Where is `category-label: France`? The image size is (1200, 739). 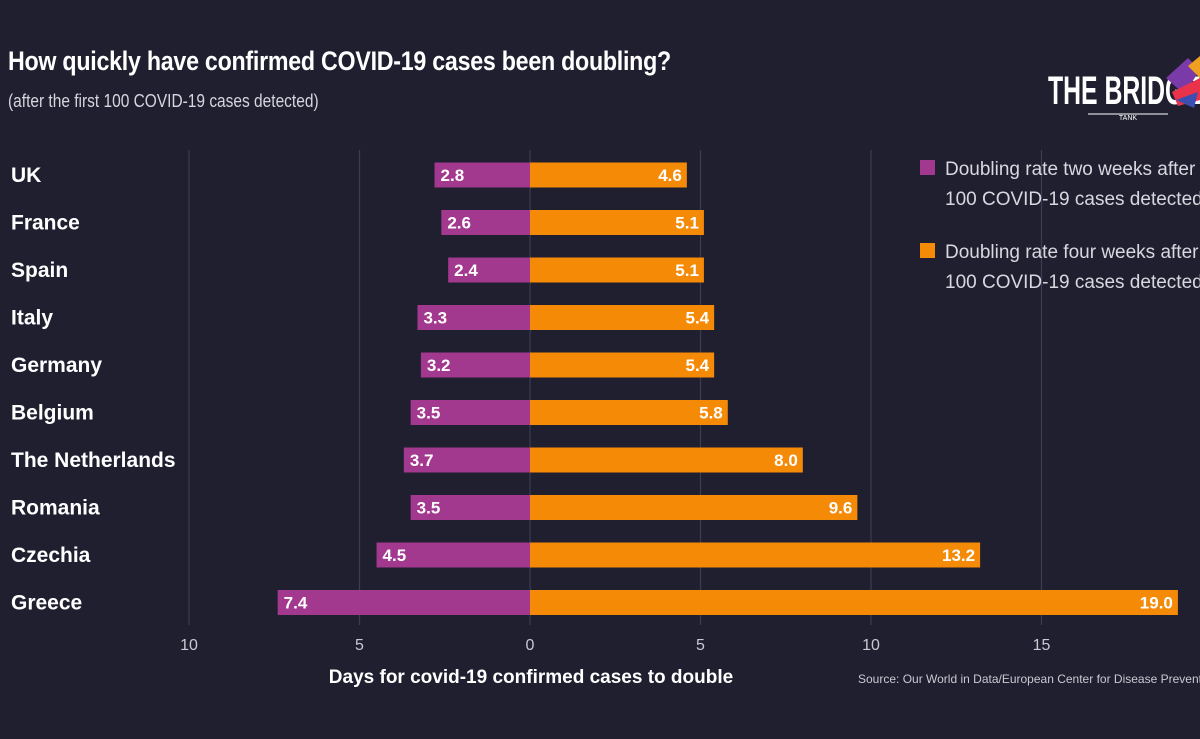
category-label: France is located at coordinates (45, 223).